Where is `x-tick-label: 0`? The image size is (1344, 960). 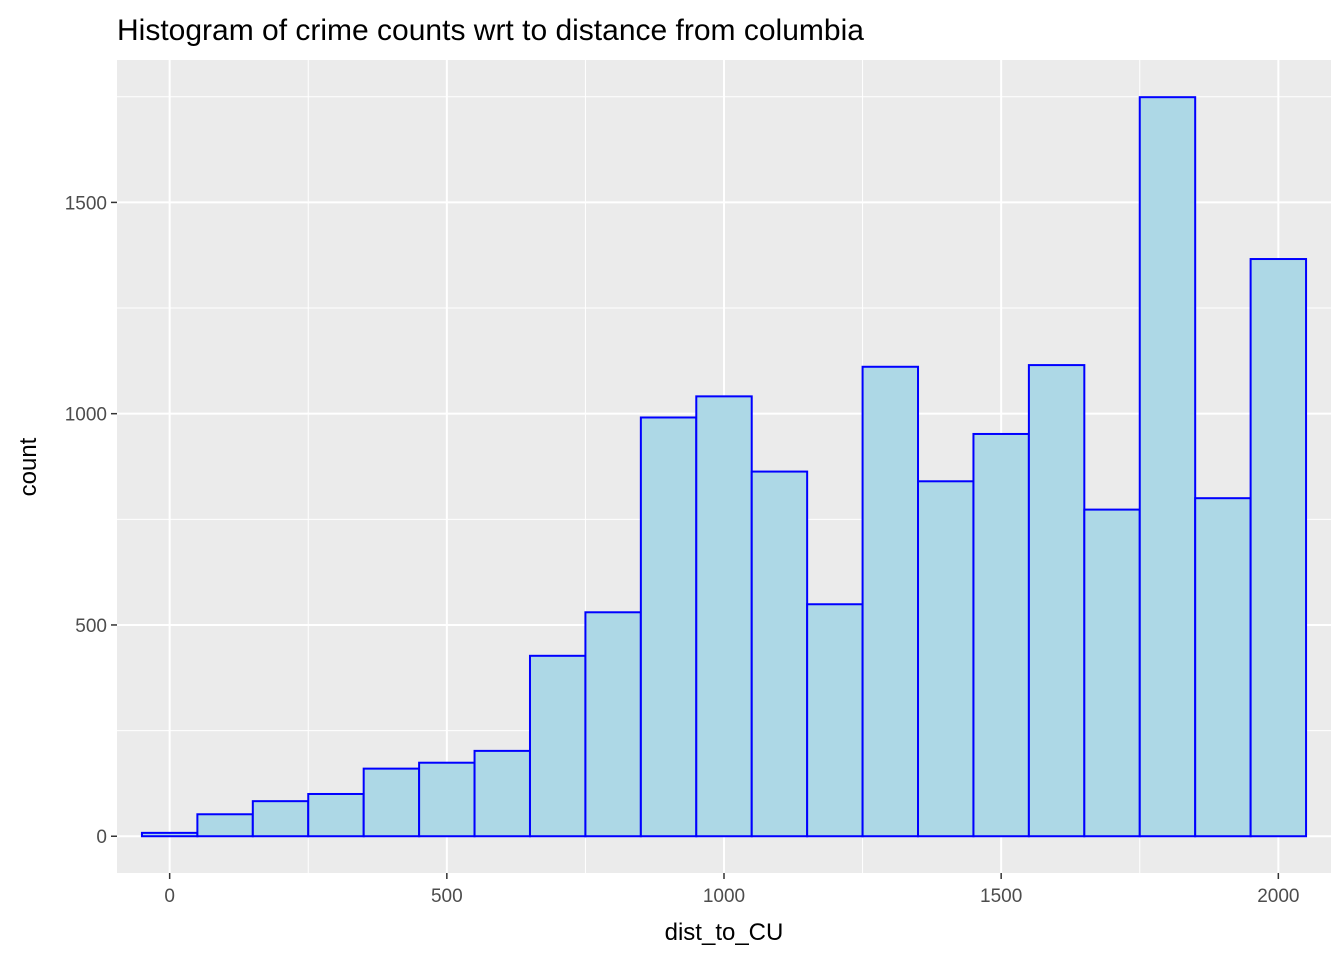 x-tick-label: 0 is located at coordinates (169, 896).